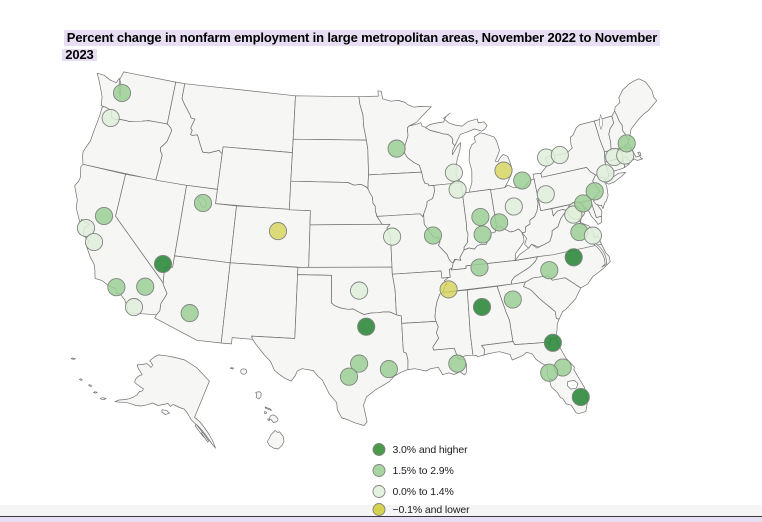  I want to click on svg-text: −0.1% and lower, so click(432, 510).